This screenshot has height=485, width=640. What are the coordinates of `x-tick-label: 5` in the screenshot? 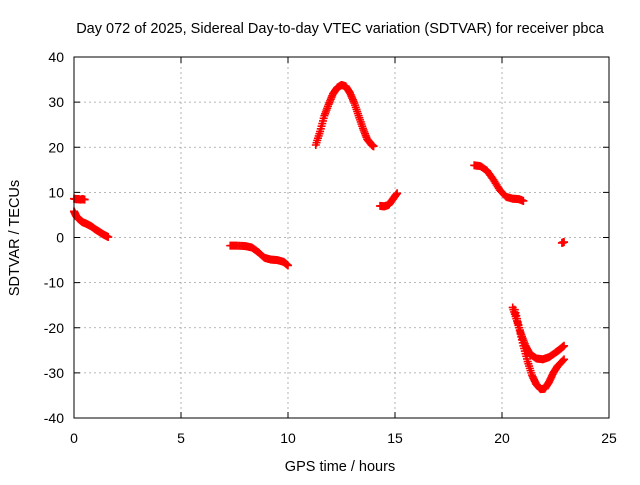 It's located at (181, 438).